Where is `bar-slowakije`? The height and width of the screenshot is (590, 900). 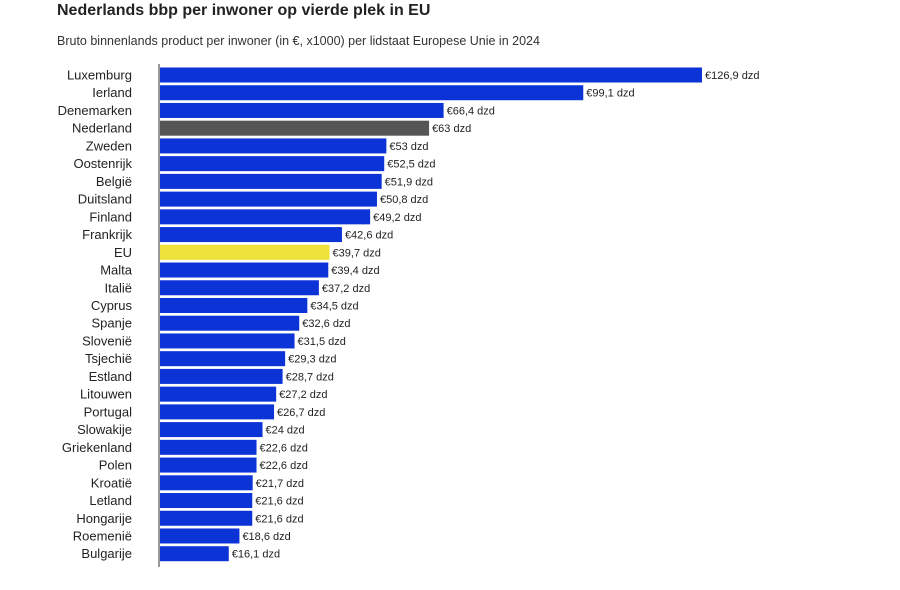 bar-slowakije is located at coordinates (211, 430).